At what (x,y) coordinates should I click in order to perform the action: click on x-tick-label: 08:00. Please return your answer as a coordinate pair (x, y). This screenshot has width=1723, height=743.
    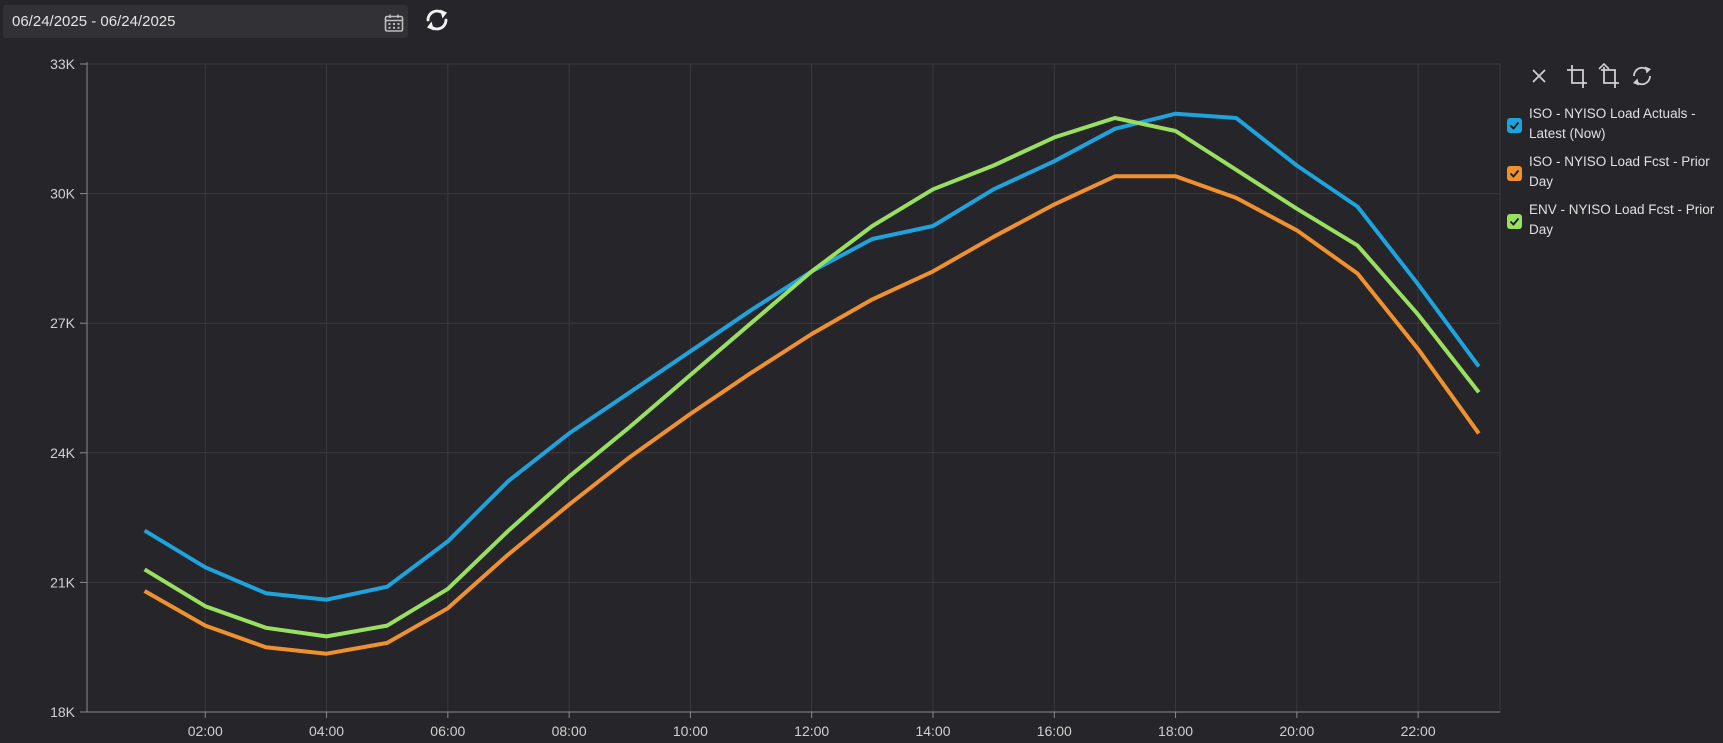
    Looking at the image, I should click on (569, 731).